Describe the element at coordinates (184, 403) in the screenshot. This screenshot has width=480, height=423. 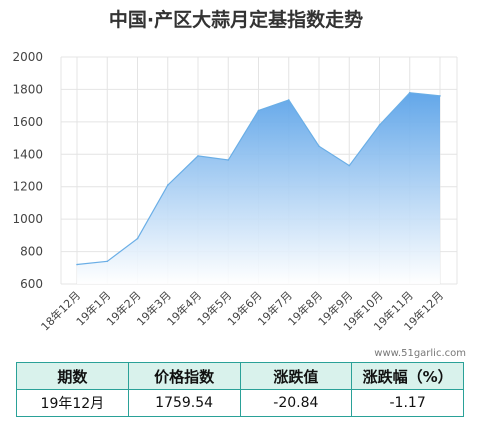
I see `cell-price-index: 1759.54` at that location.